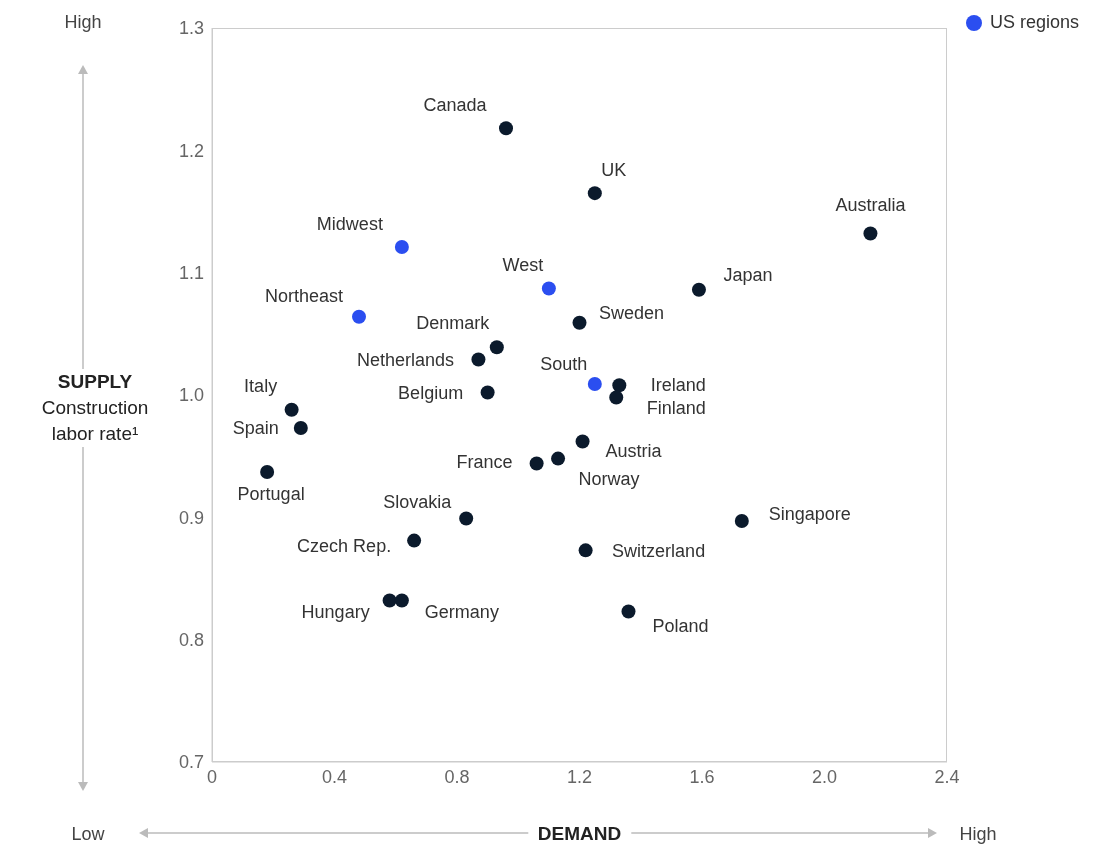 The image size is (1106, 852). I want to click on annotation: Belgium, so click(431, 393).